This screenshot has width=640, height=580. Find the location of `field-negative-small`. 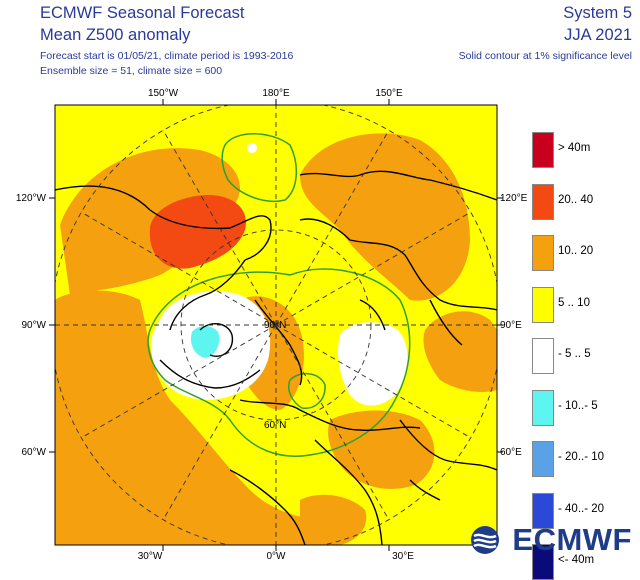

field-negative-small is located at coordinates (205, 342).